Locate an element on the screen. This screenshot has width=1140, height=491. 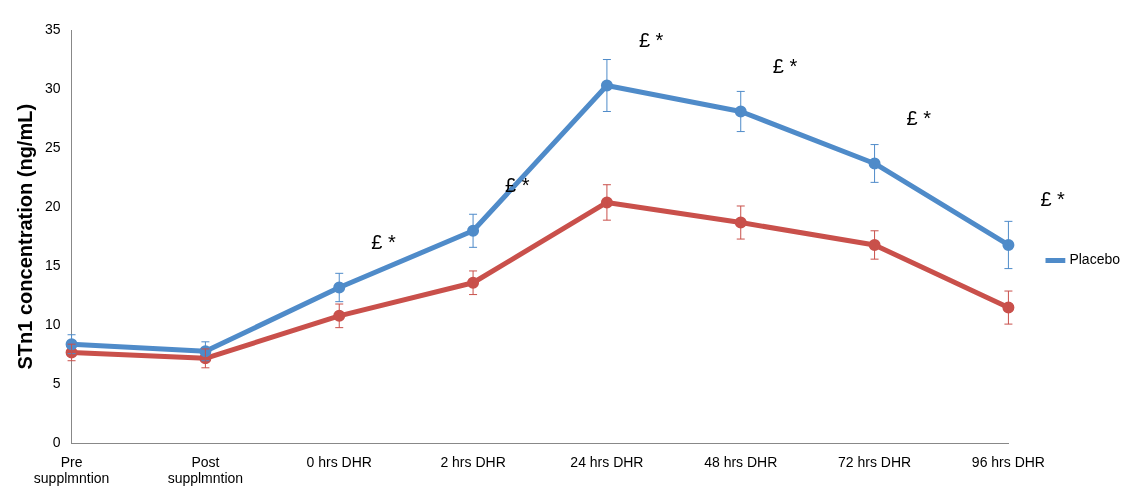
x-tick-label: Post supplmntion is located at coordinates (205, 470).